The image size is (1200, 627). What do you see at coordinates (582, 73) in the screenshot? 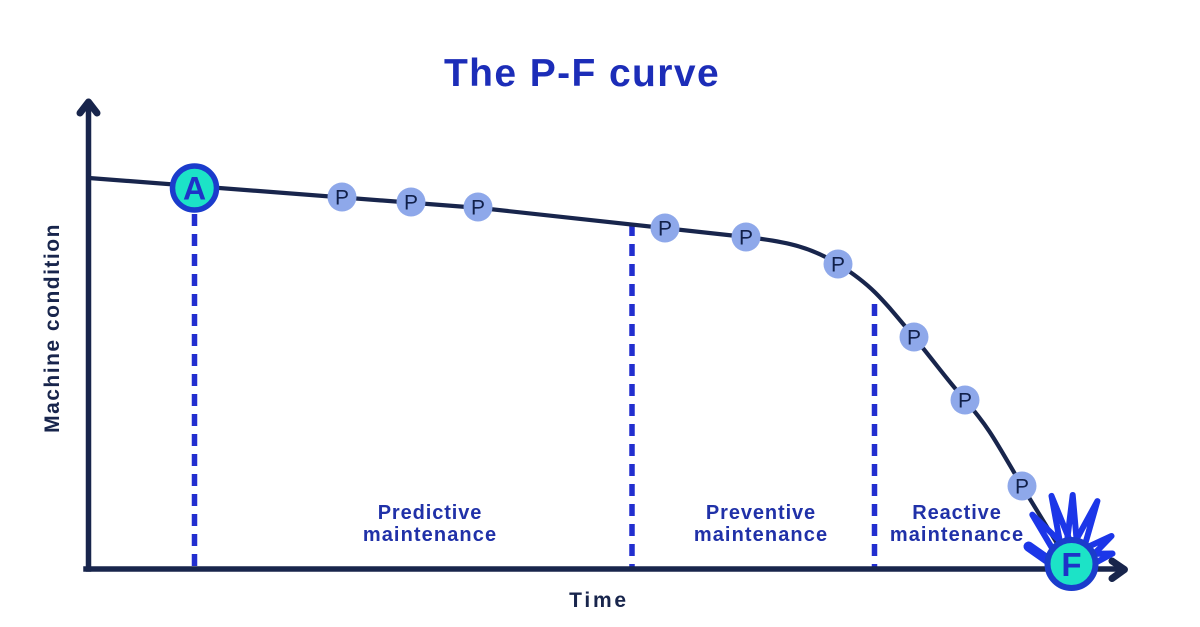
I see `svg-text: The P-F curve` at bounding box center [582, 73].